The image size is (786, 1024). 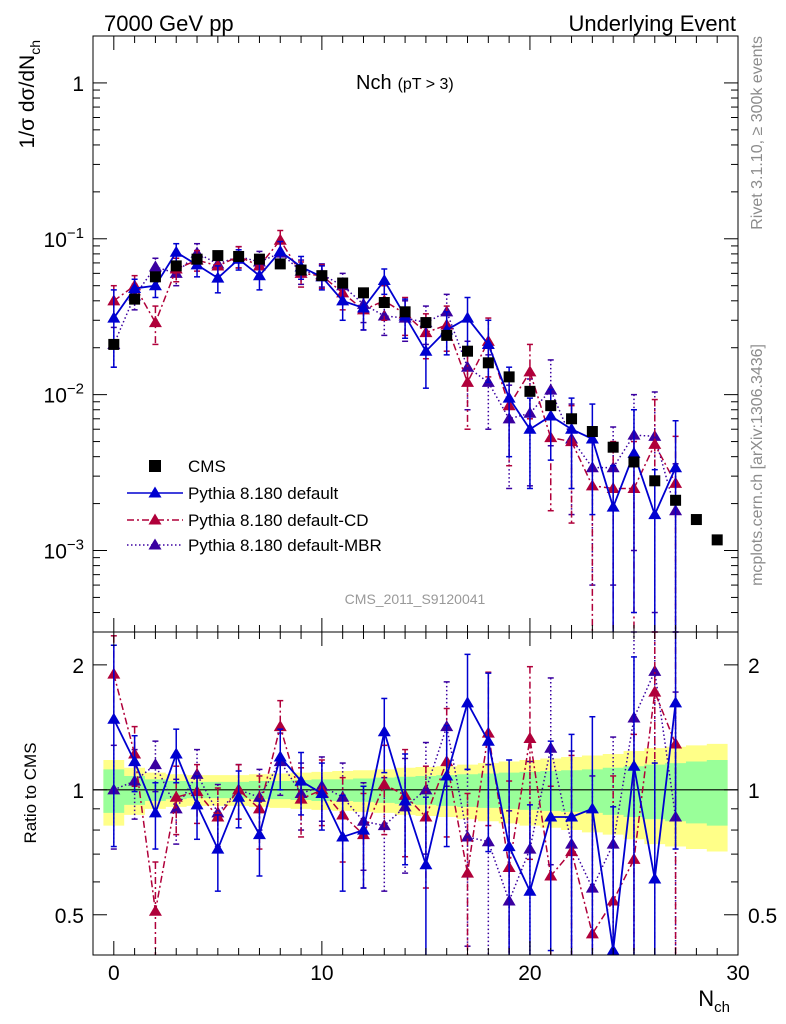 What do you see at coordinates (78, 666) in the screenshot?
I see `ratio-ytick-label-left: 2` at bounding box center [78, 666].